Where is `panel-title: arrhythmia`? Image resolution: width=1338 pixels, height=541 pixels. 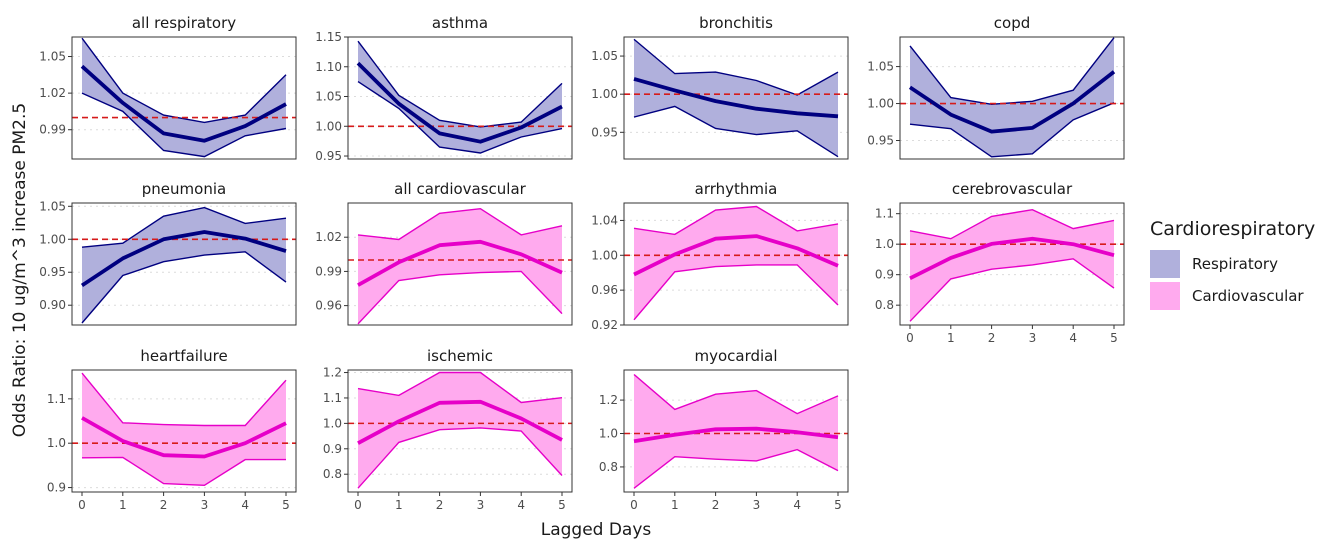
panel-title: arrhythmia is located at coordinates (736, 189).